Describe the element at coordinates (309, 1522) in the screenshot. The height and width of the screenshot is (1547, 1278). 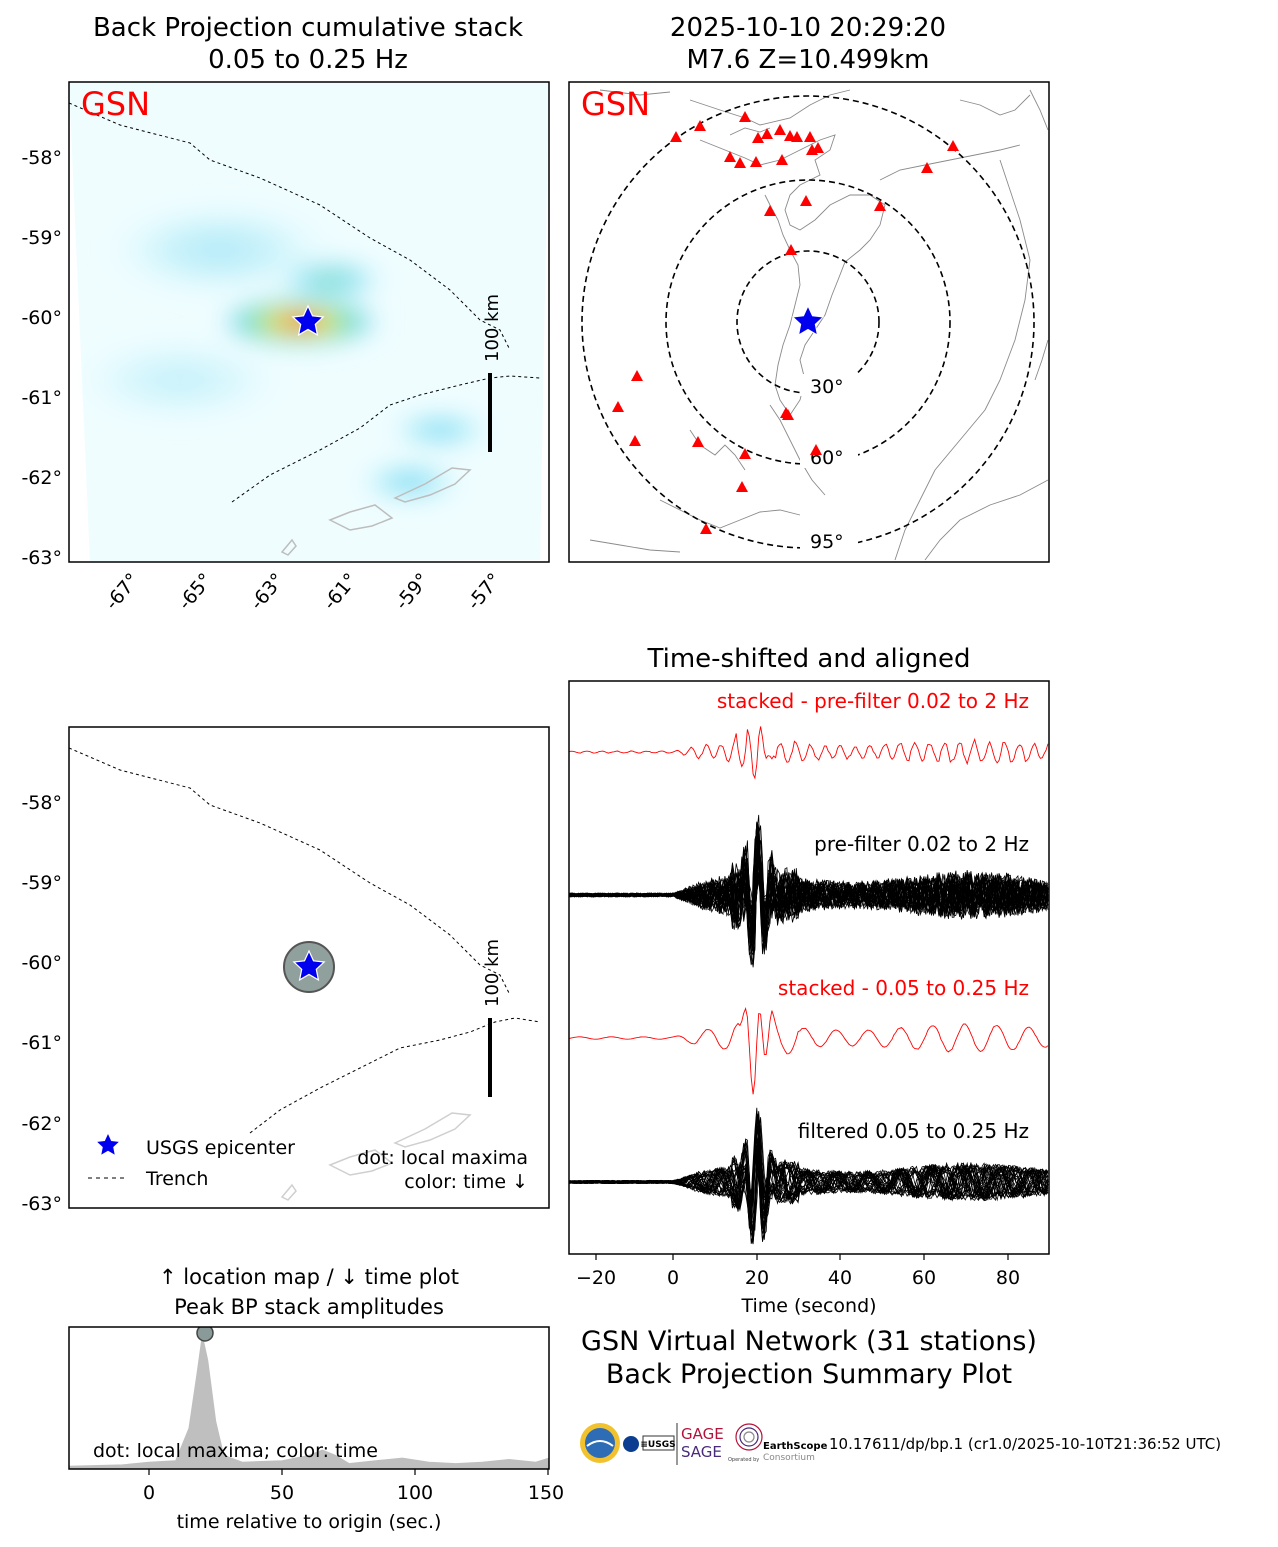
I see `peak-plot-xlabel: time relative to origin (sec.)` at that location.